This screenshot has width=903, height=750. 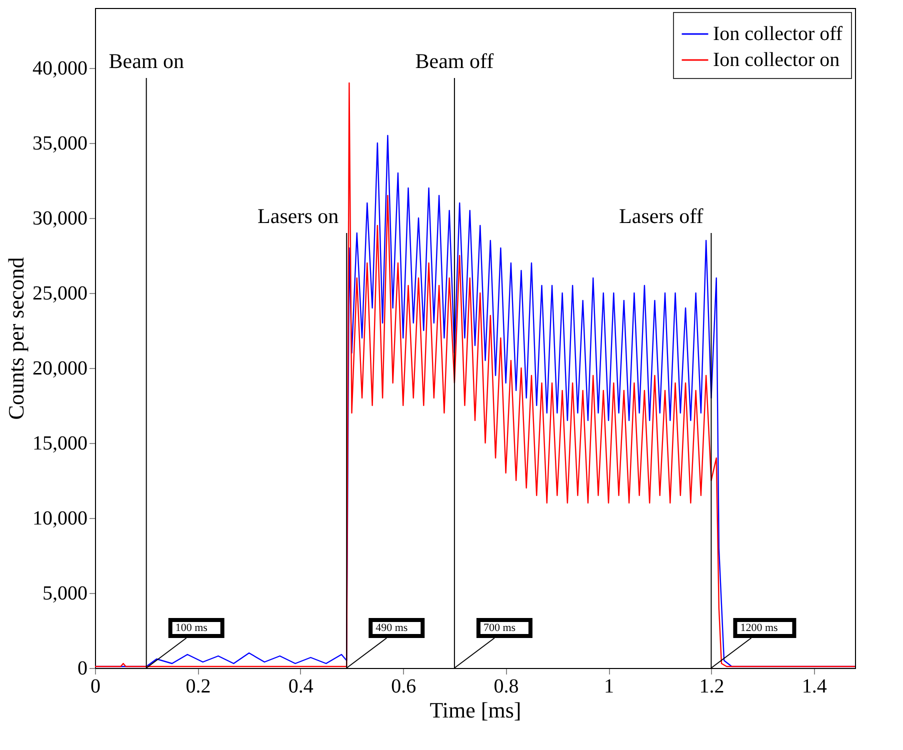 I want to click on annotation: 1200 ms, so click(x=759, y=628).